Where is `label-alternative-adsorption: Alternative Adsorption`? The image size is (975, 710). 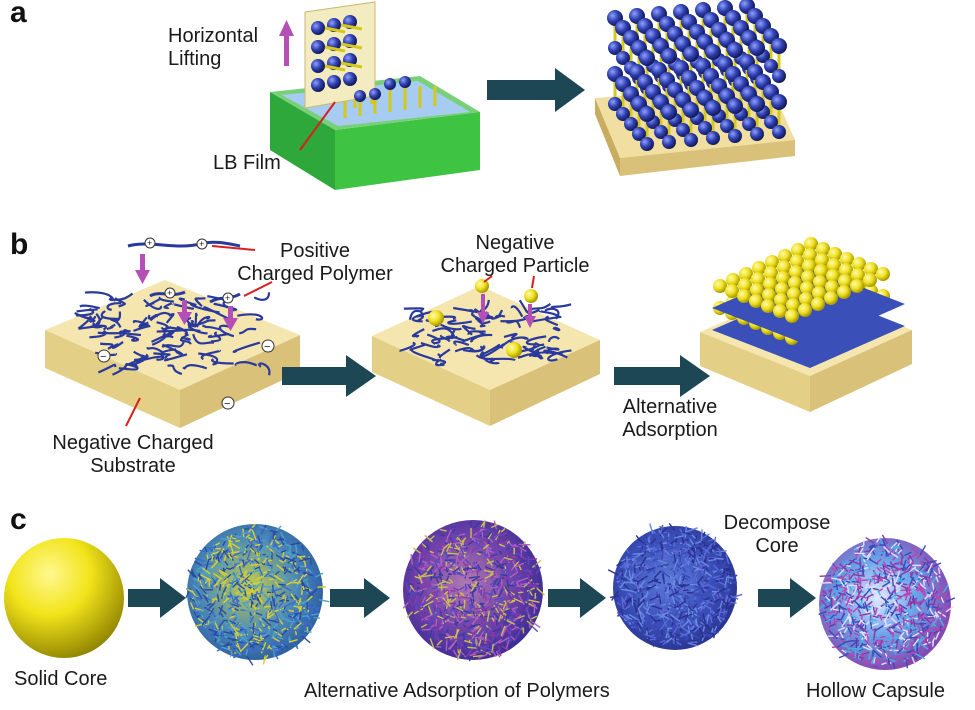
label-alternative-adsorption: Alternative Adsorption is located at coordinates (670, 418).